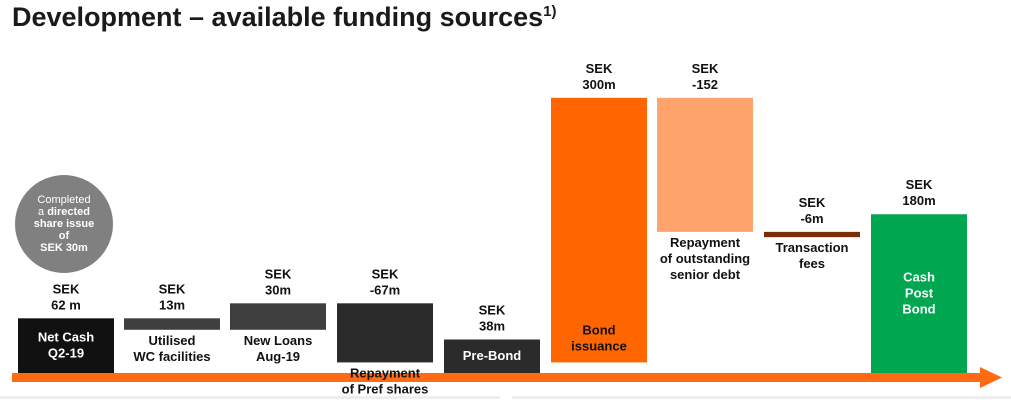  Describe the element at coordinates (385, 273) in the screenshot. I see `value-label-4-unit: SEK` at that location.